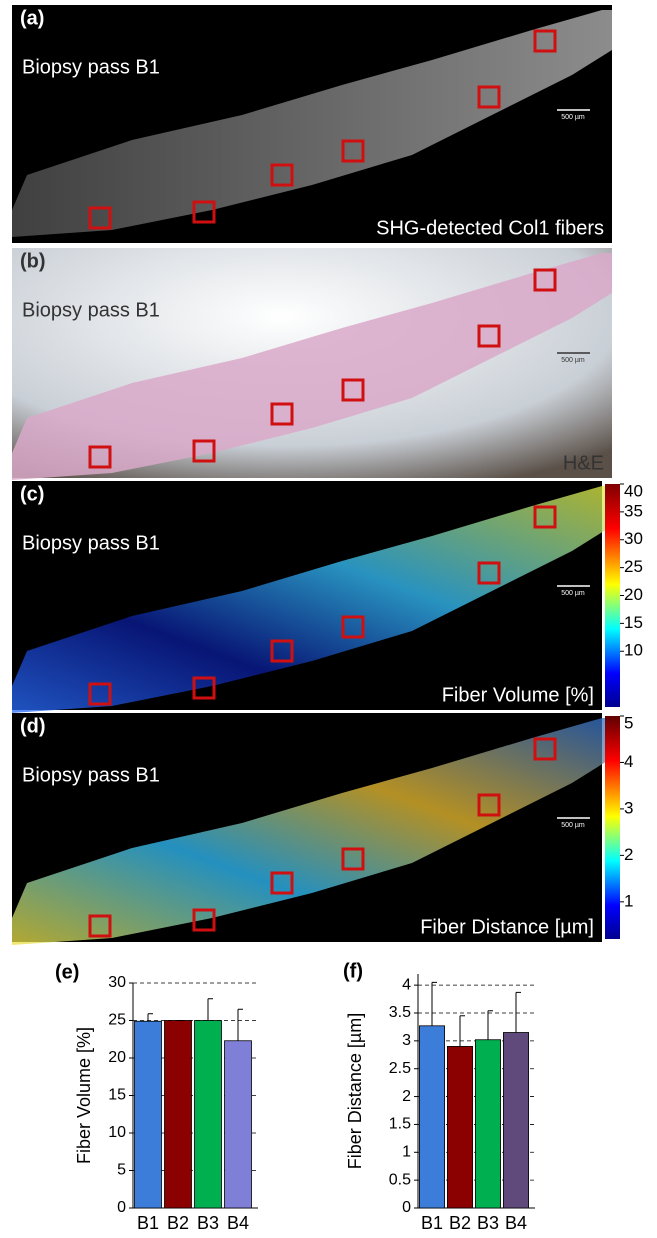 This screenshot has height=1238, width=657. What do you see at coordinates (406, 984) in the screenshot?
I see `y-tick-label: 4` at bounding box center [406, 984].